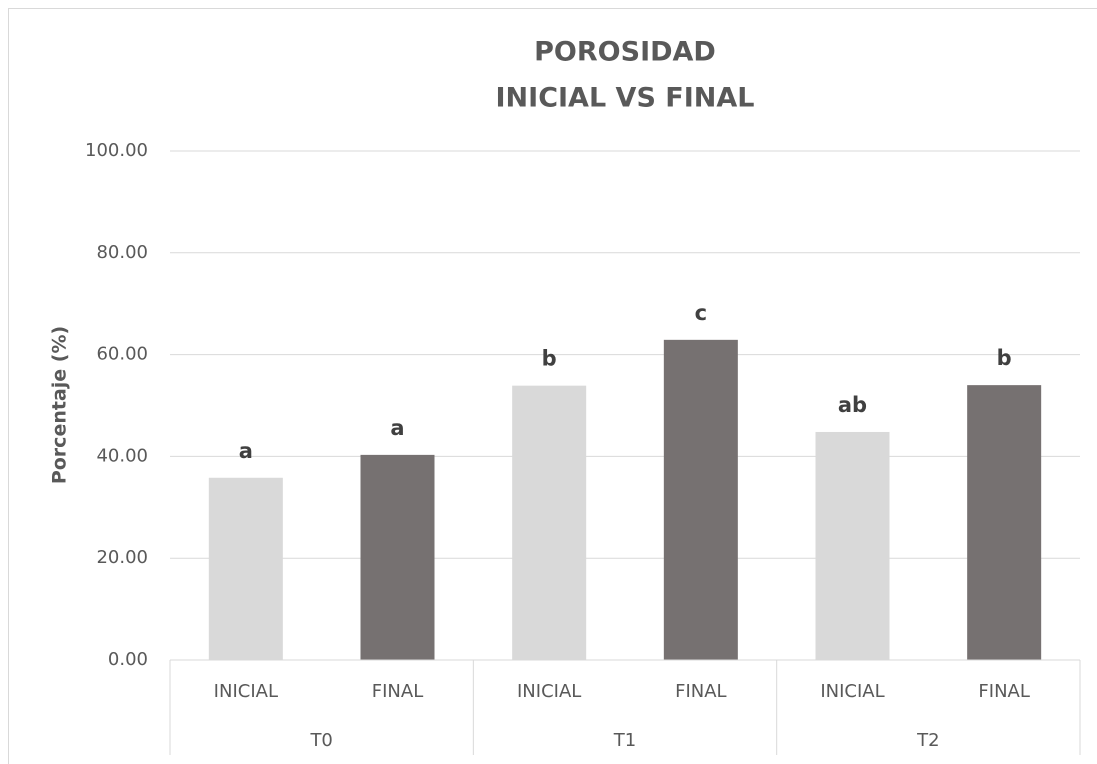 This screenshot has height=764, width=1097. I want to click on group-label: T2, so click(927, 740).